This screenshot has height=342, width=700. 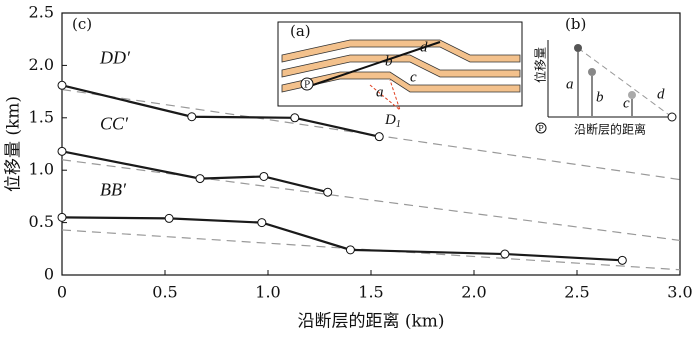 What do you see at coordinates (398, 124) in the screenshot?
I see `fault-subscript: 1` at bounding box center [398, 124].